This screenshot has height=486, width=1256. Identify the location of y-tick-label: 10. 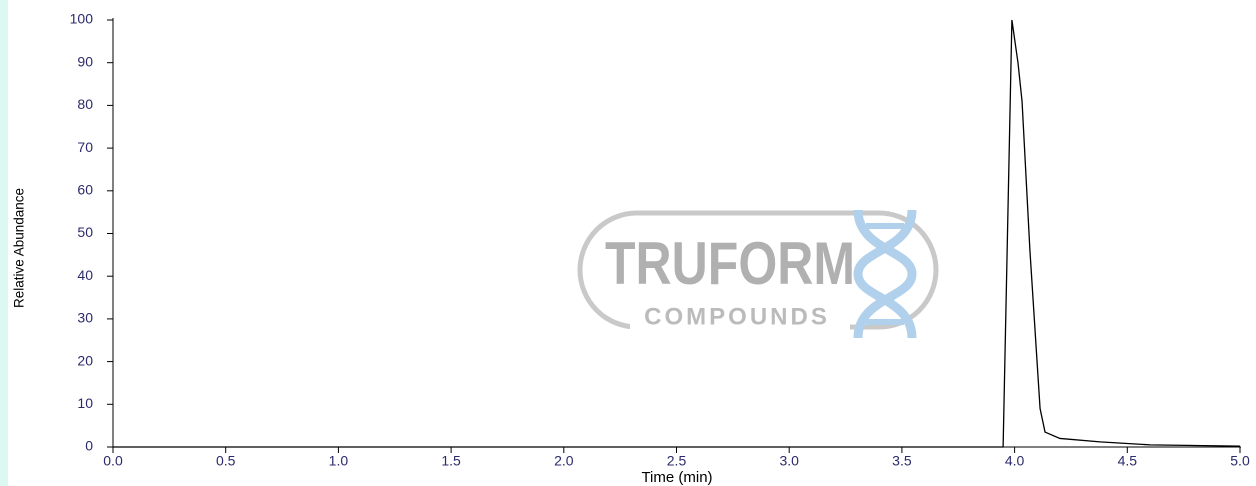
(85, 403).